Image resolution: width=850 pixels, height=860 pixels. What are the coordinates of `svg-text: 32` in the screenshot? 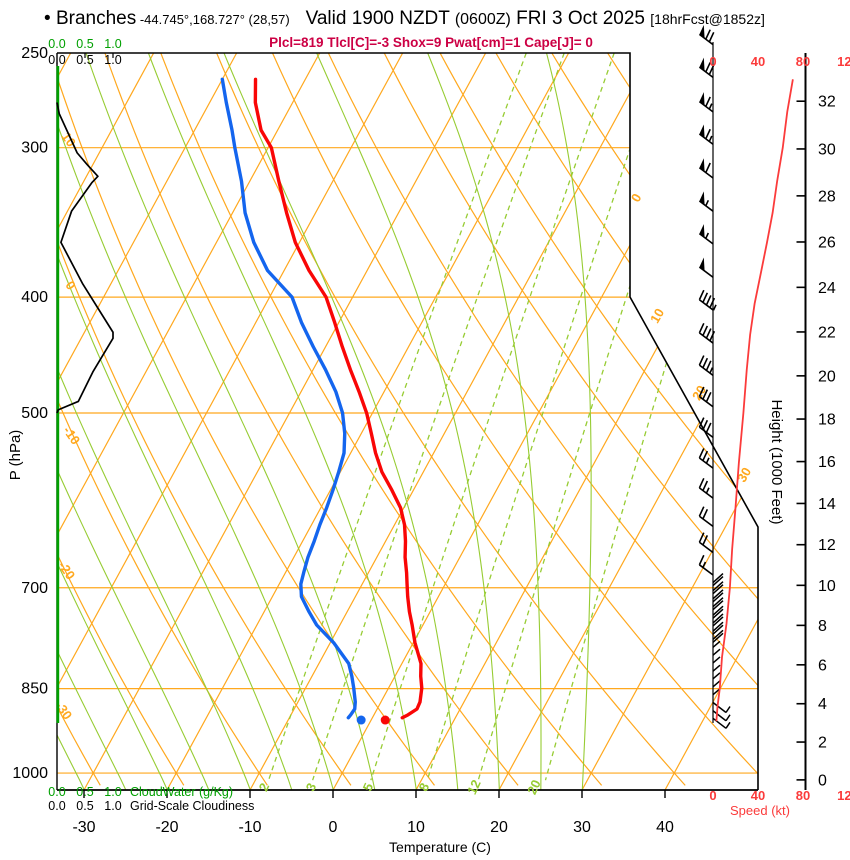 It's located at (827, 102).